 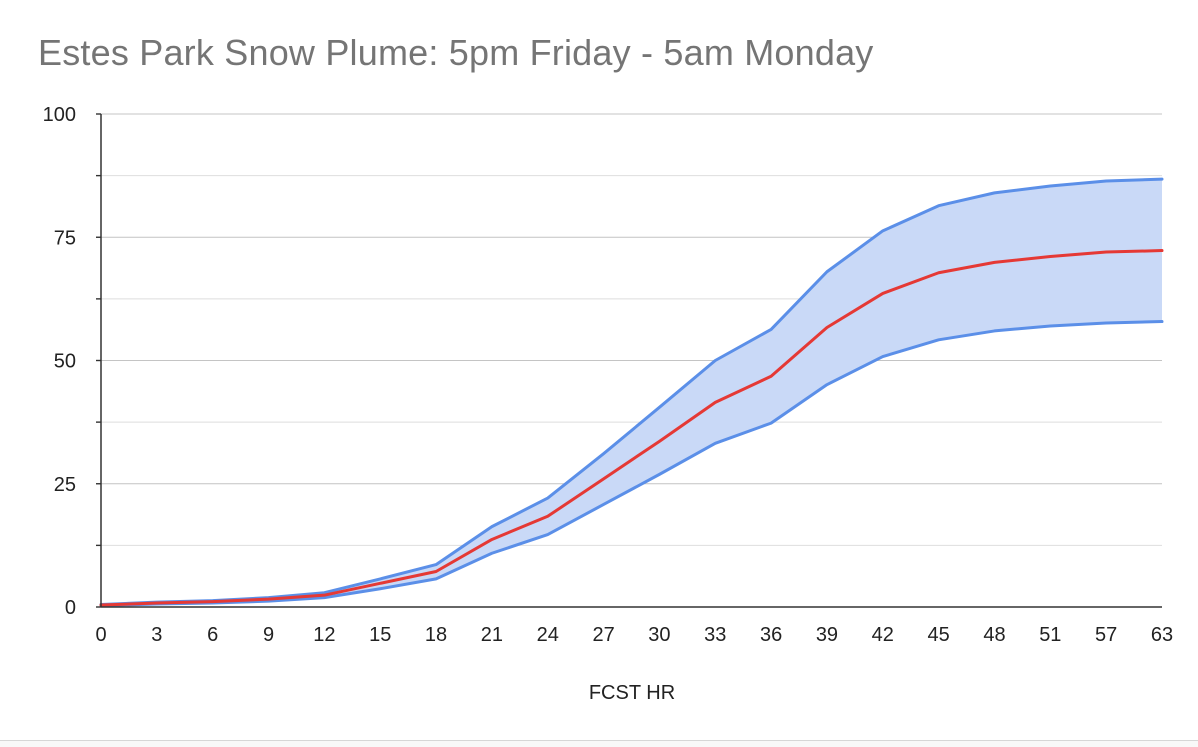 What do you see at coordinates (59, 115) in the screenshot?
I see `y-tick-label: 100` at bounding box center [59, 115].